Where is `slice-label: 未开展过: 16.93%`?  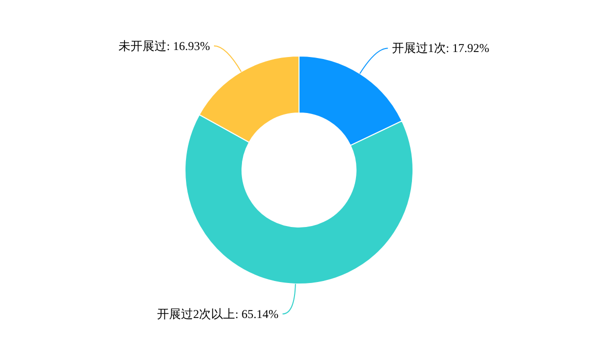 slice-label: 未开展过: 16.93% is located at coordinates (164, 45).